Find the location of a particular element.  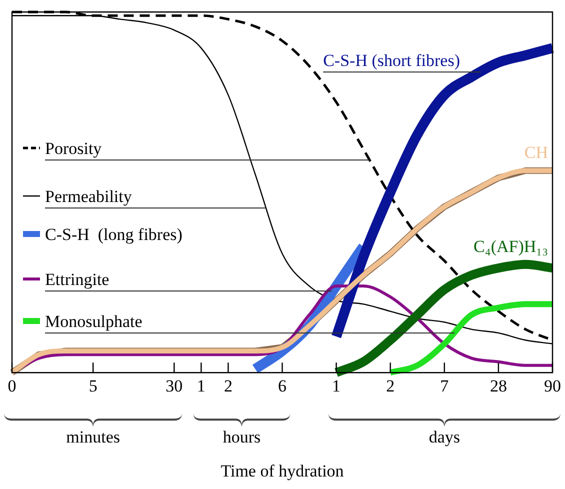

x-tick-label: 90 is located at coordinates (552, 386).